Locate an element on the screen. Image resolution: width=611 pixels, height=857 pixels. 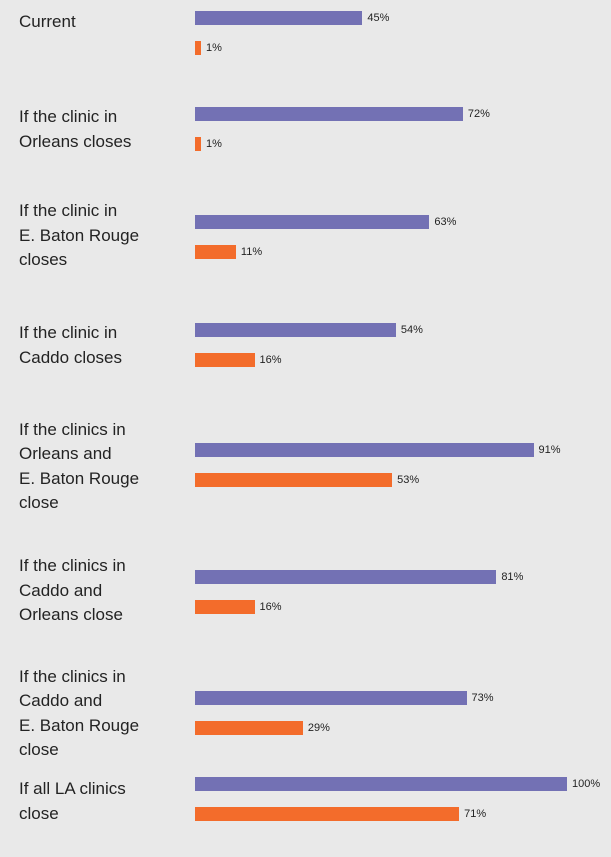
value-label: 71% is located at coordinates (475, 814).